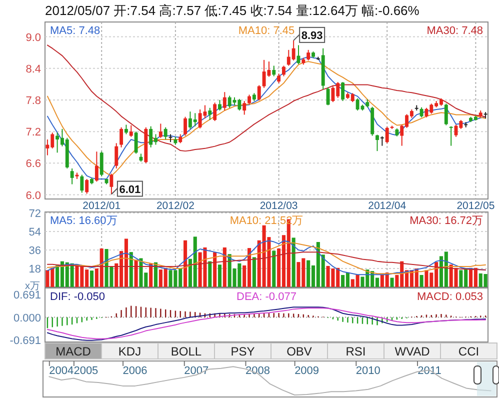  What do you see at coordinates (27, 318) in the screenshot?
I see `y-tick-label: 0.000` at bounding box center [27, 318].